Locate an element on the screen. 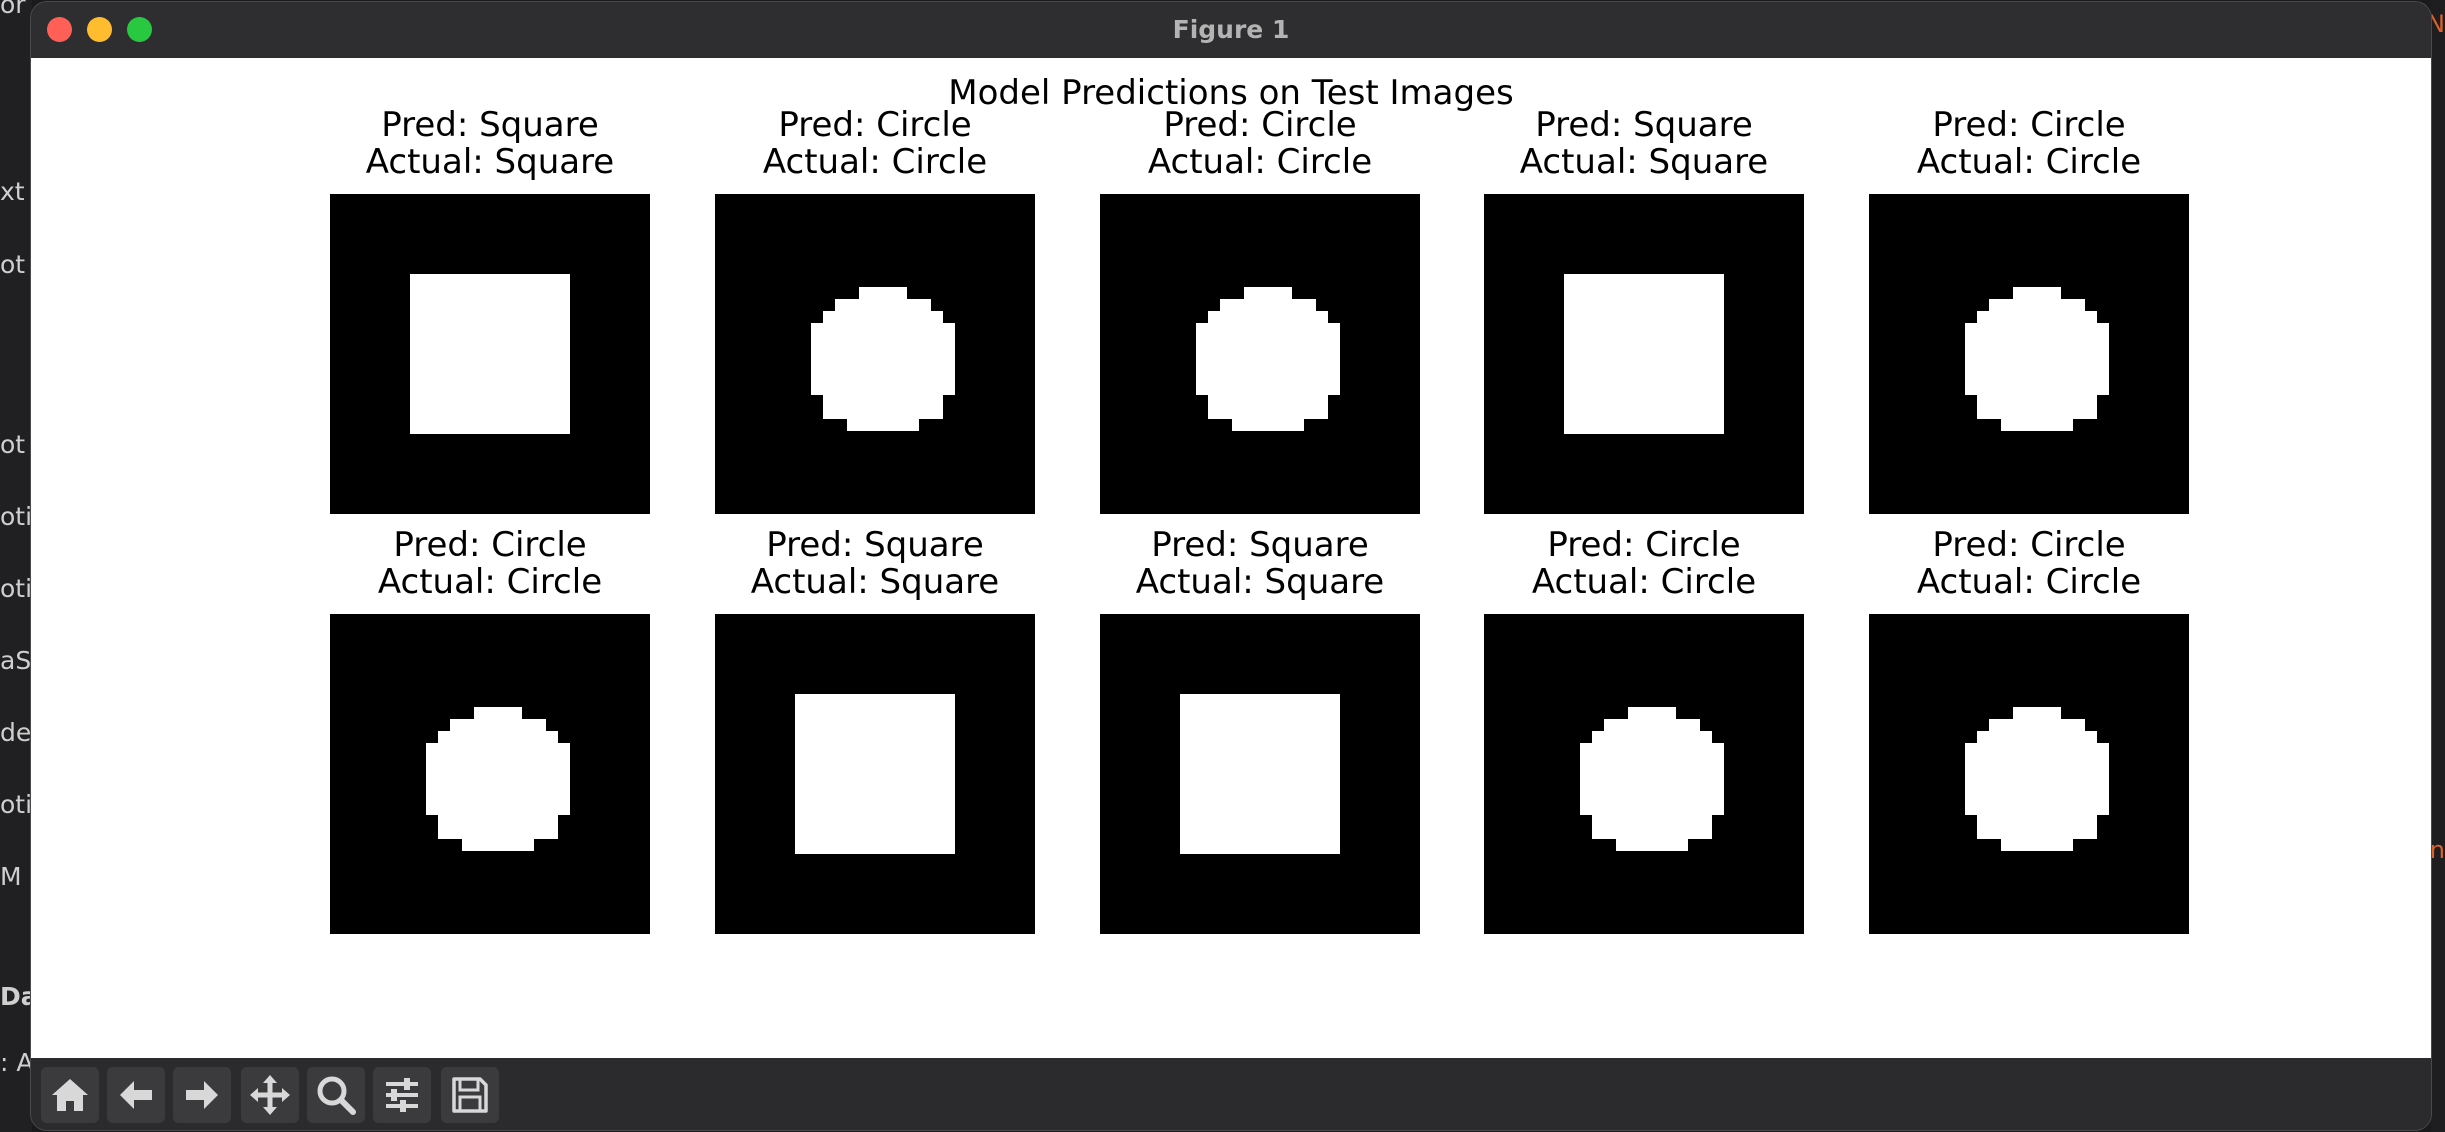 This screenshot has height=1132, width=2445. background-fragment: or is located at coordinates (13, 9).